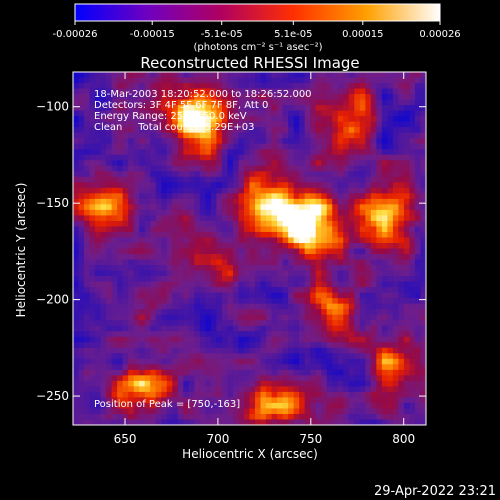 The height and width of the screenshot is (500, 500). Describe the element at coordinates (403, 439) in the screenshot. I see `x-tick-label: 800` at that location.